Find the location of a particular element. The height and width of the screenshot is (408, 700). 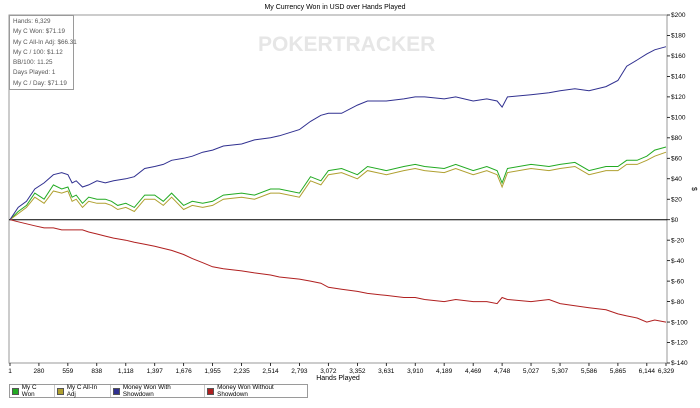

x-tick-label: 5,586 is located at coordinates (589, 371).